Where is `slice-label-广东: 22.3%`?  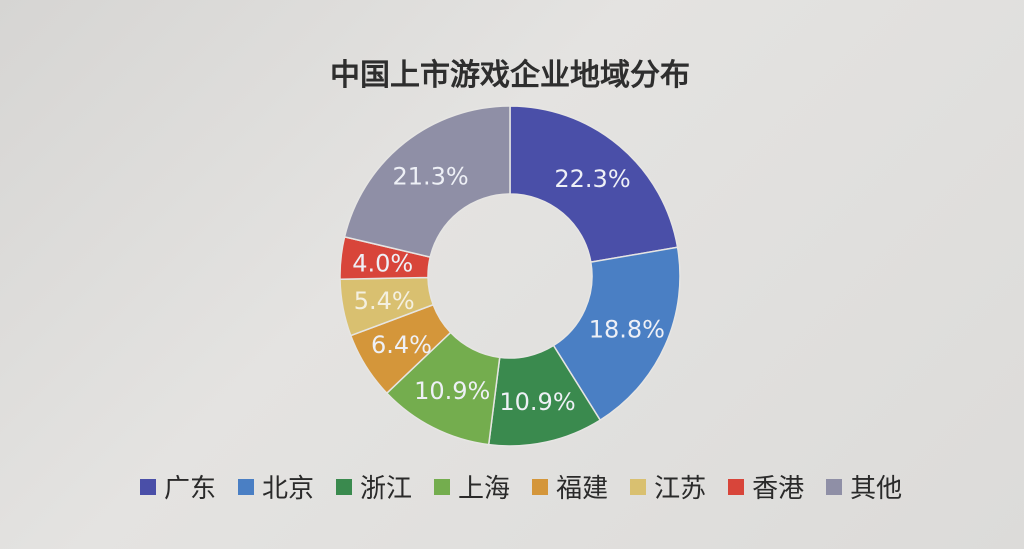
slice-label-广东: 22.3% is located at coordinates (592, 179).